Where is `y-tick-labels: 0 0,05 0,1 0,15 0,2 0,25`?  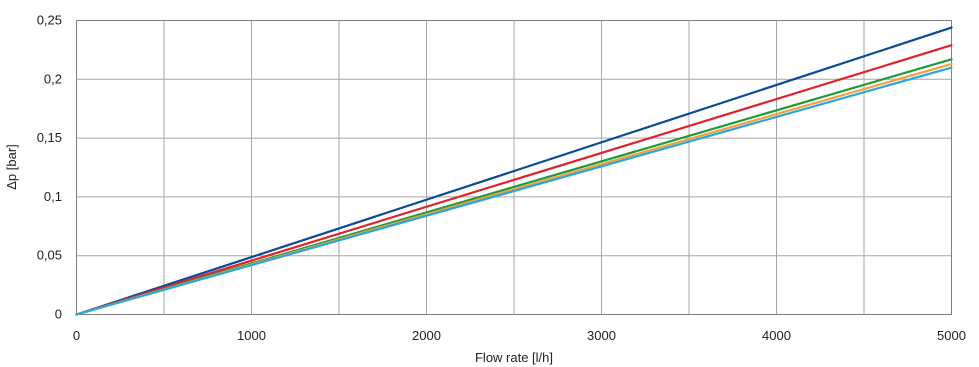 y-tick-labels: 0 0,05 0,1 0,15 0,2 0,25 is located at coordinates (49, 167).